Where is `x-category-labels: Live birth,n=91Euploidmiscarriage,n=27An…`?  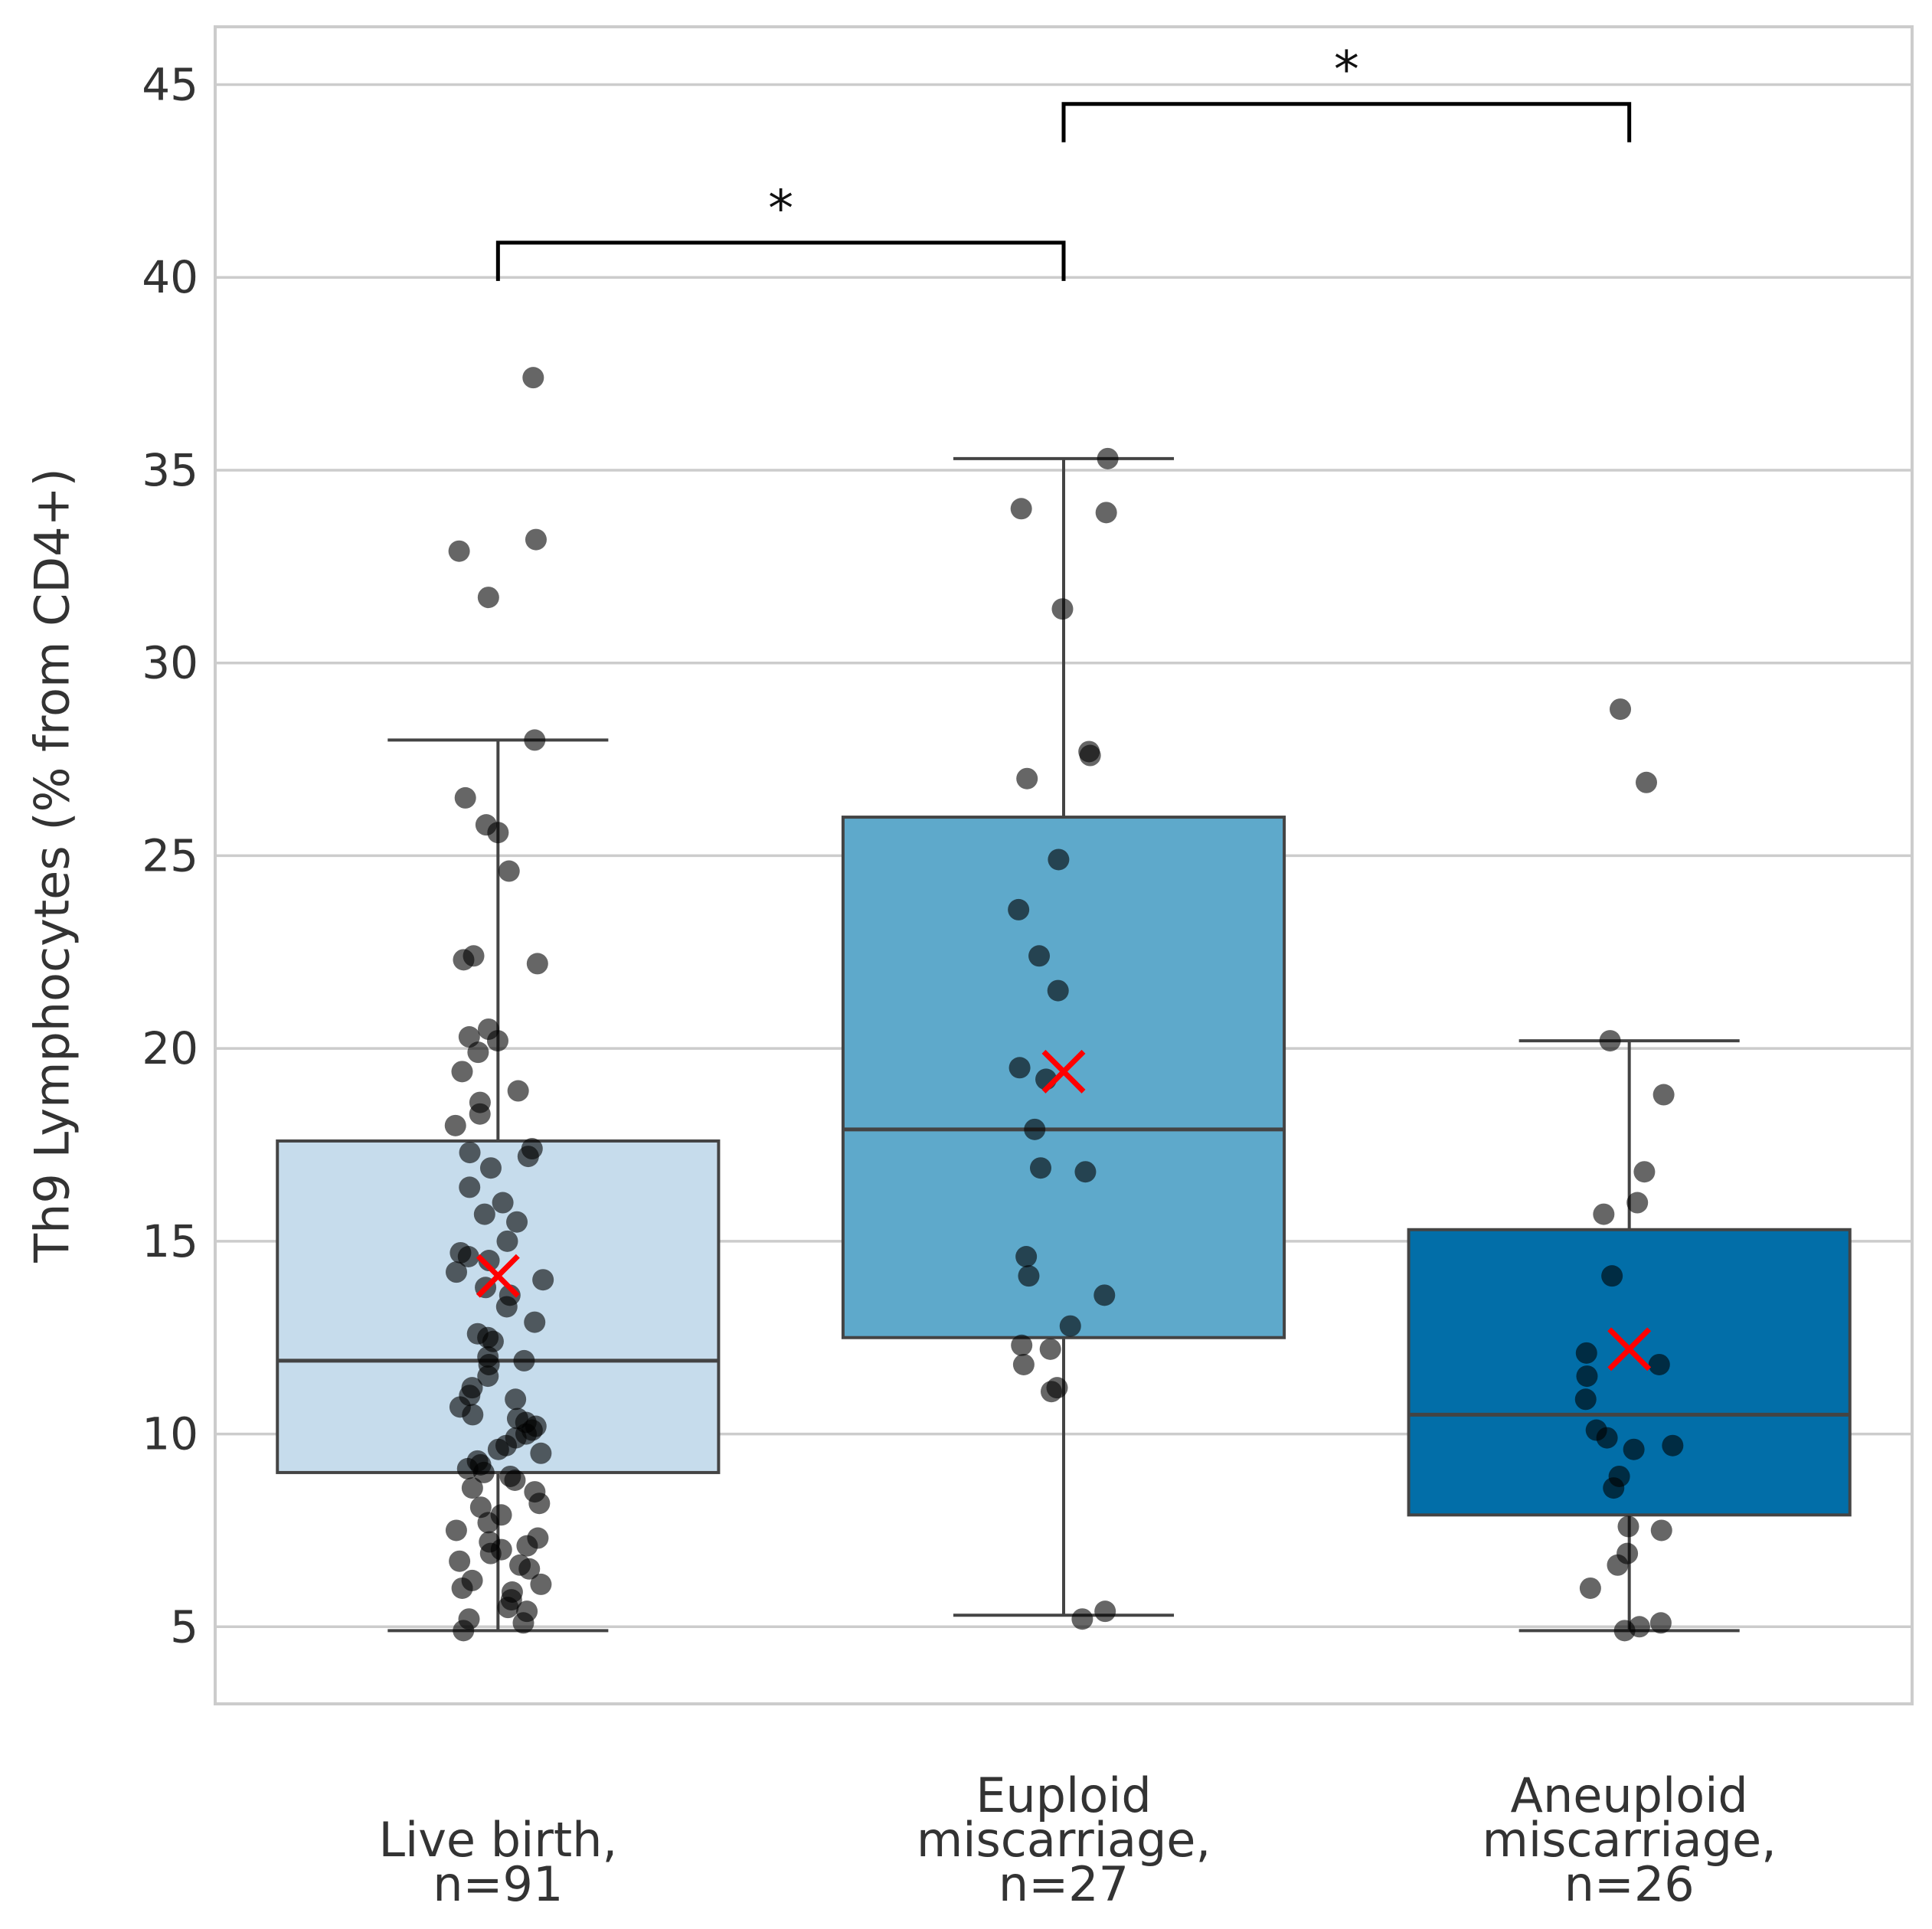
x-category-labels: Live birth,n=91Euploidmiscarriage,n=27An… is located at coordinates (1077, 1839).